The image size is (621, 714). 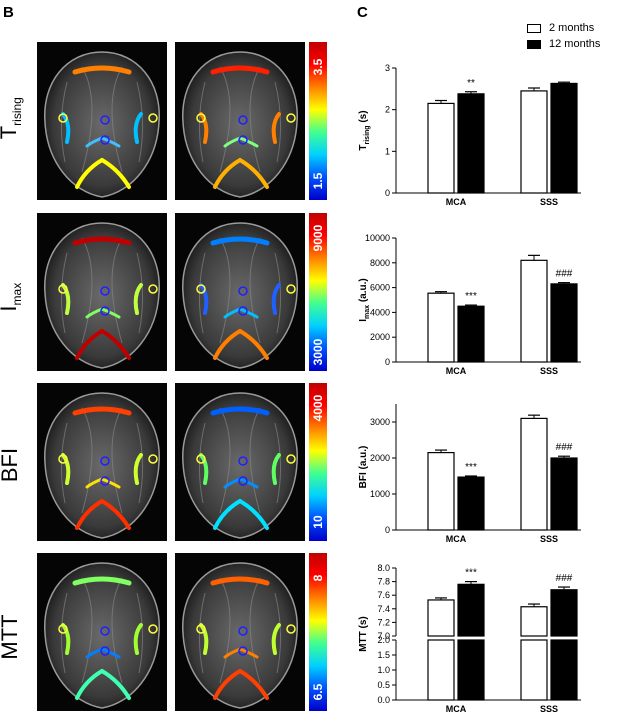 I want to click on chart4-bar-sss-12m-lower, so click(x=564, y=670).